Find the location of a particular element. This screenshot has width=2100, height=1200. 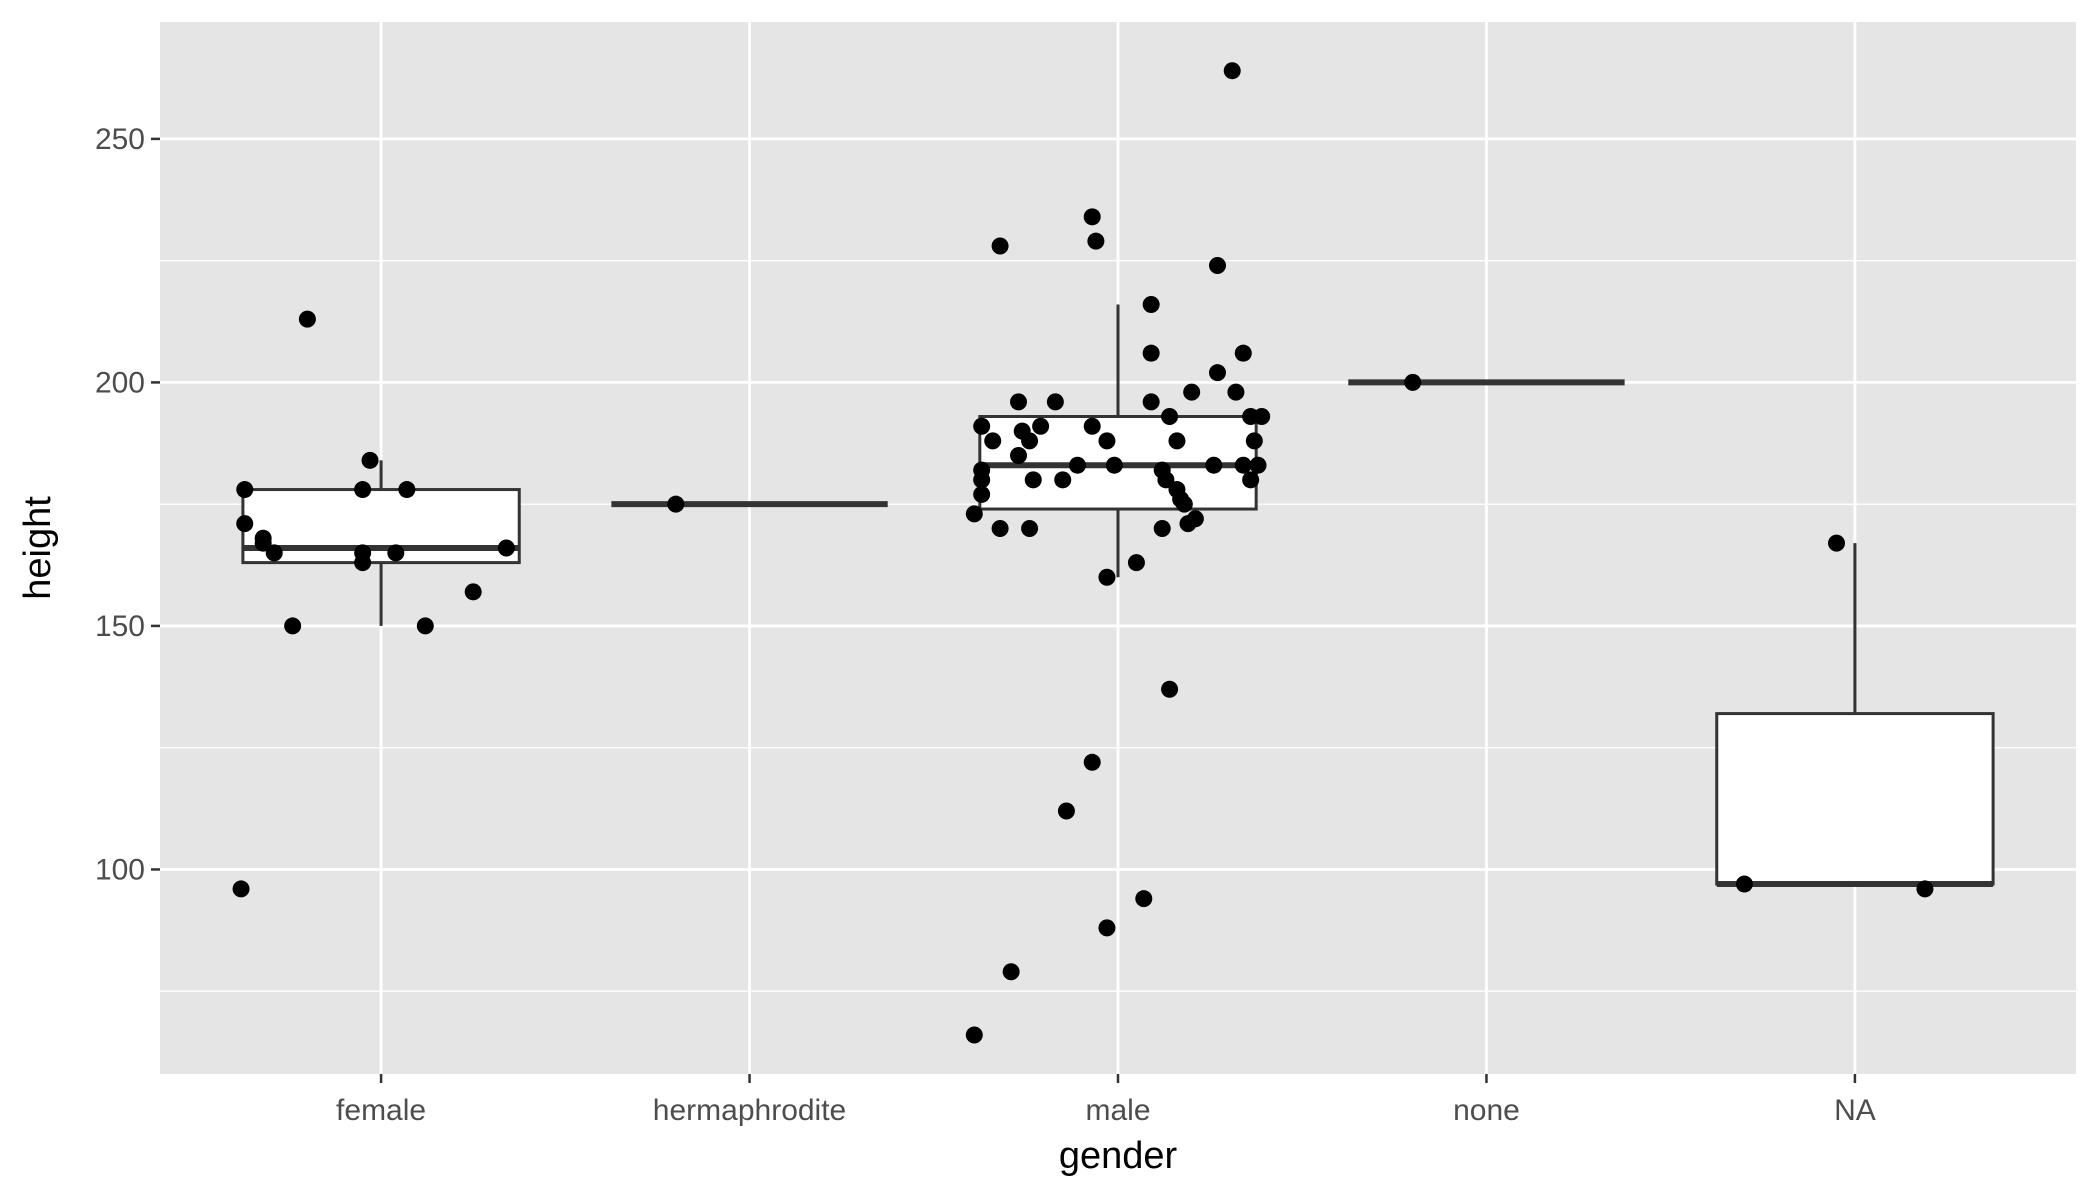

y-axis-title: height is located at coordinates (38, 548).